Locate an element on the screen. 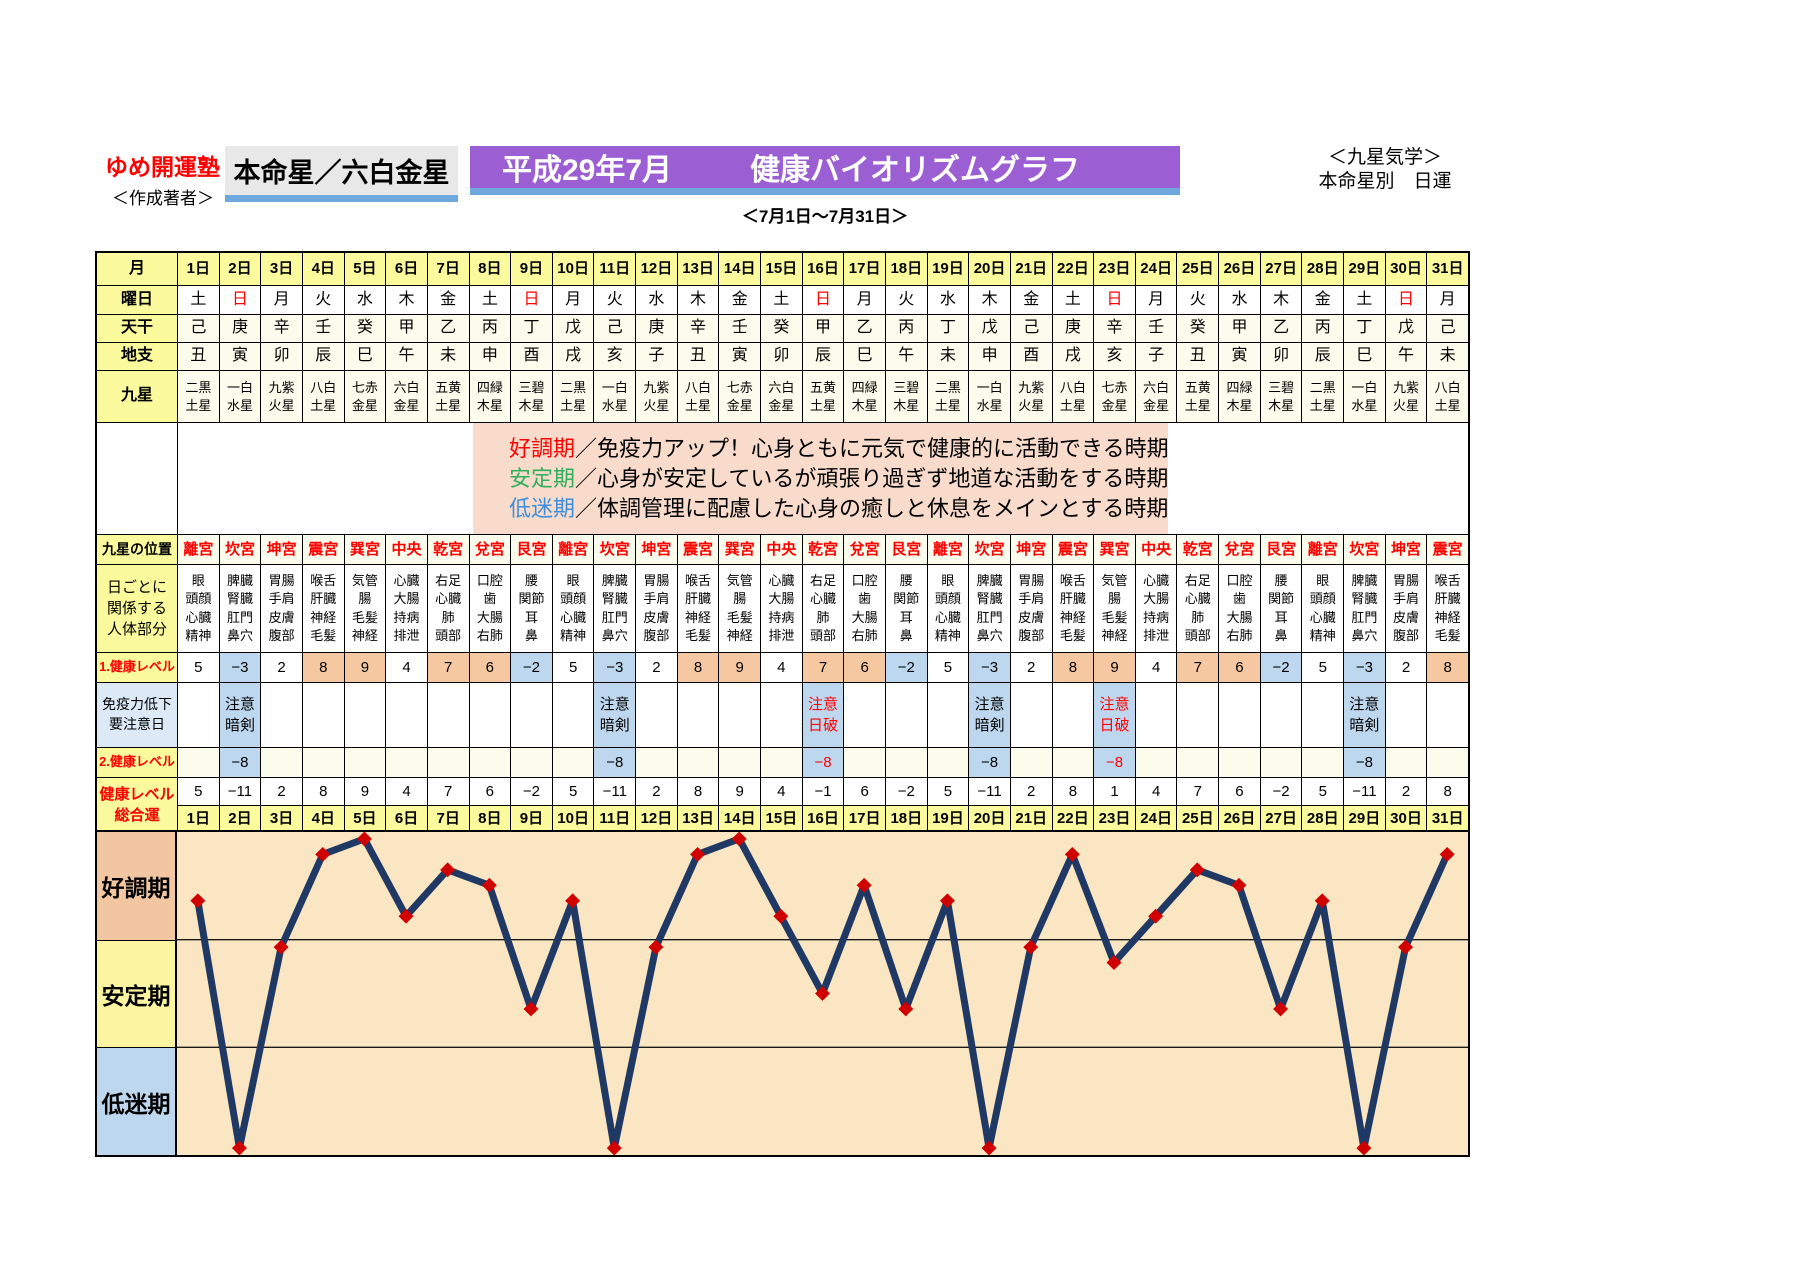  body-part-cell: 喉舌 肝臓 神経 毛髪 is located at coordinates (322, 608).